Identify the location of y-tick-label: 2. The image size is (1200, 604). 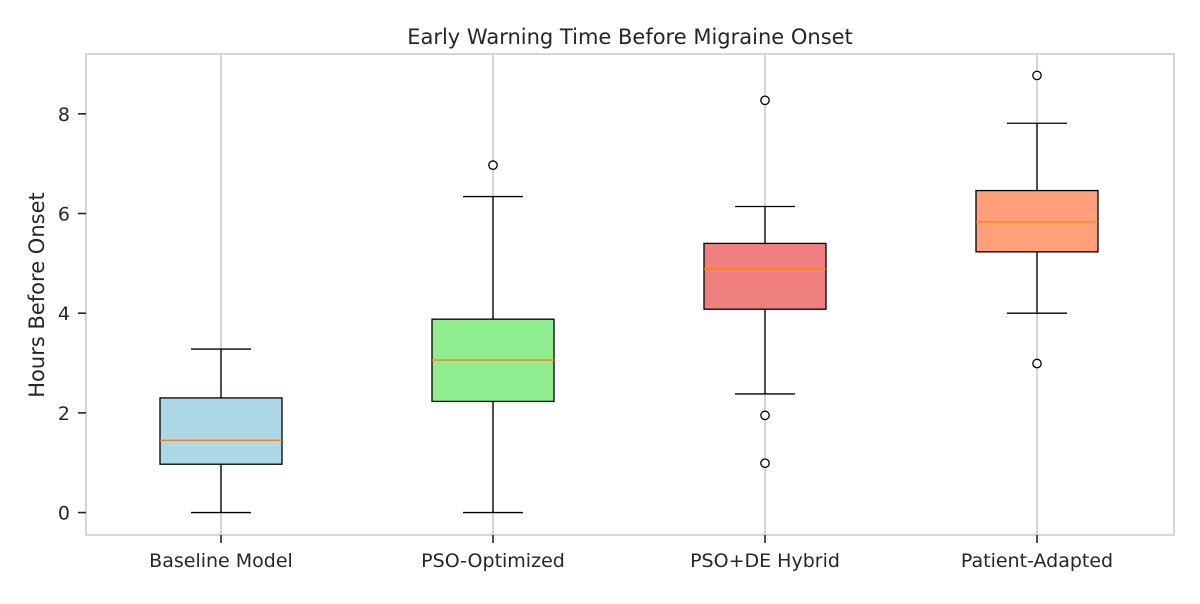
(64, 414).